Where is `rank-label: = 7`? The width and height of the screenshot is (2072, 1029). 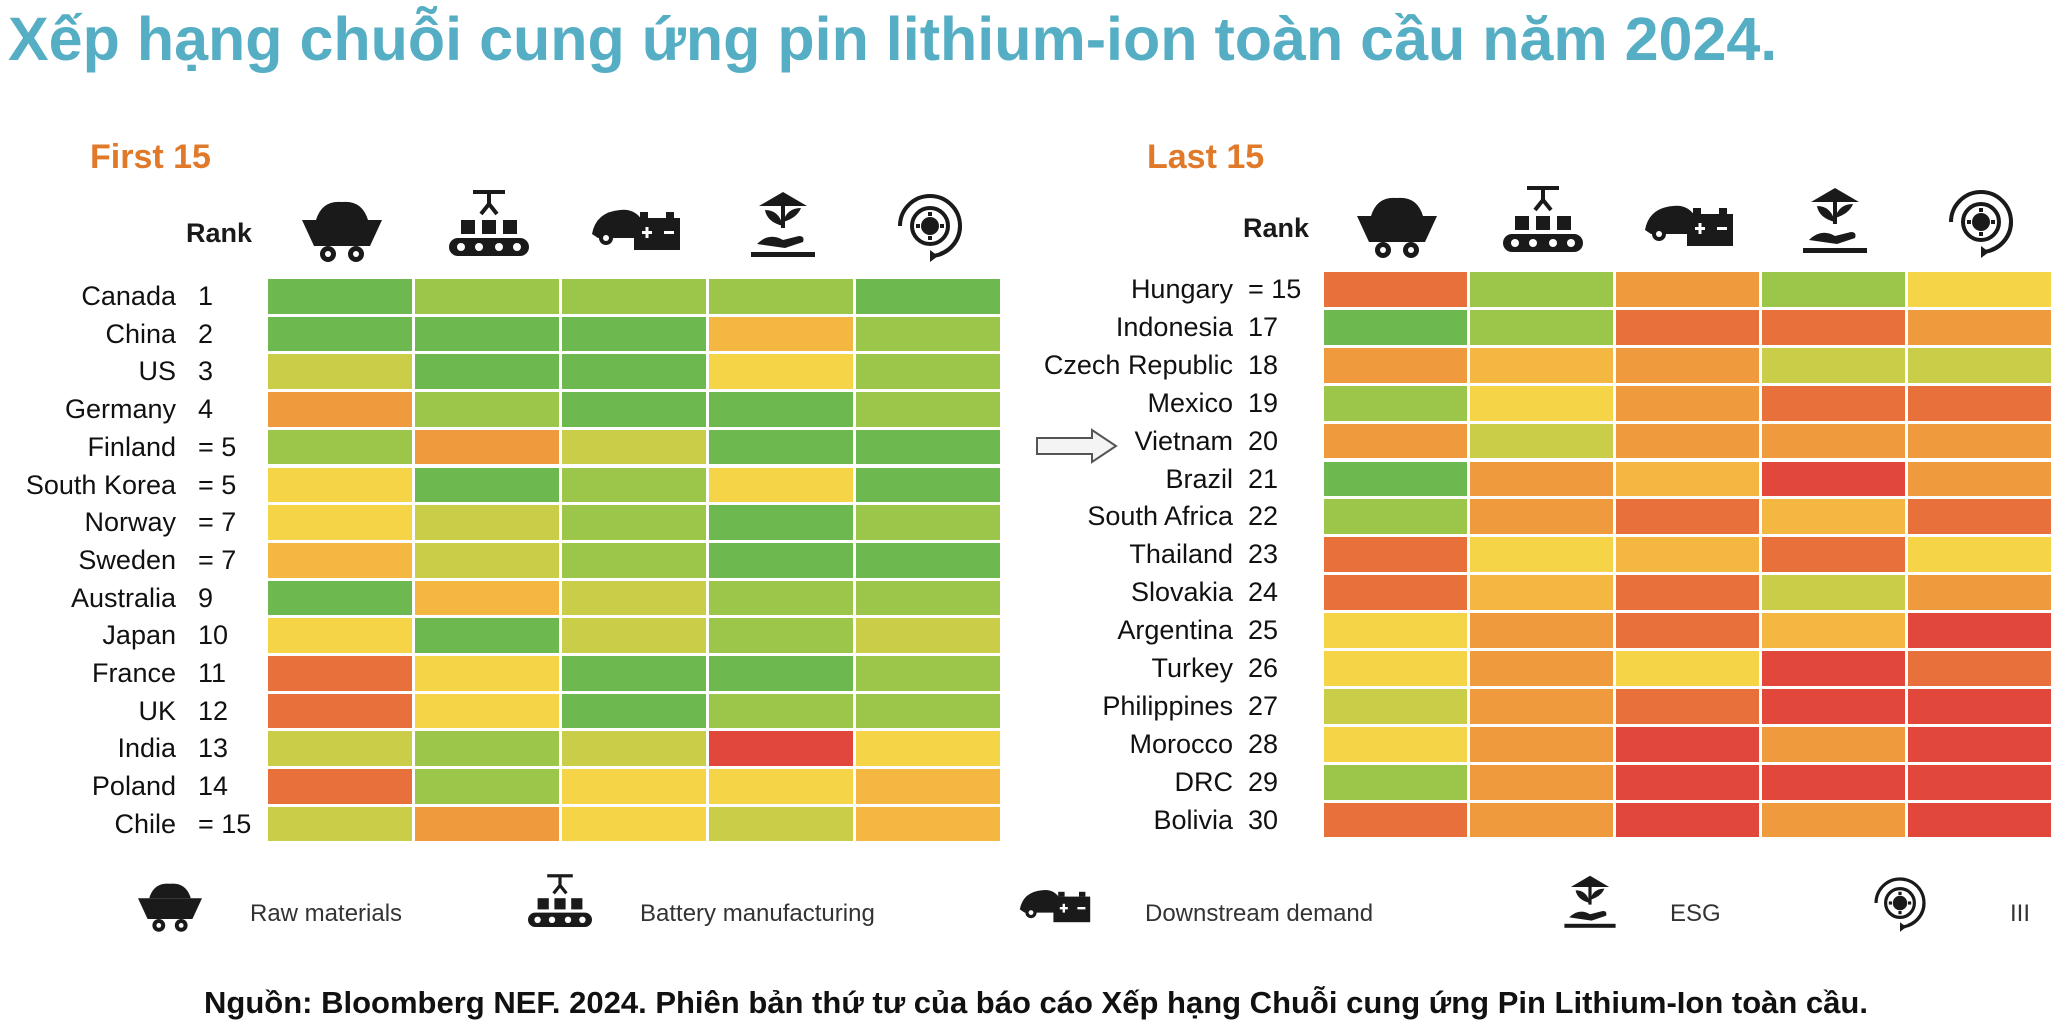
rank-label: = 7 is located at coordinates (217, 522).